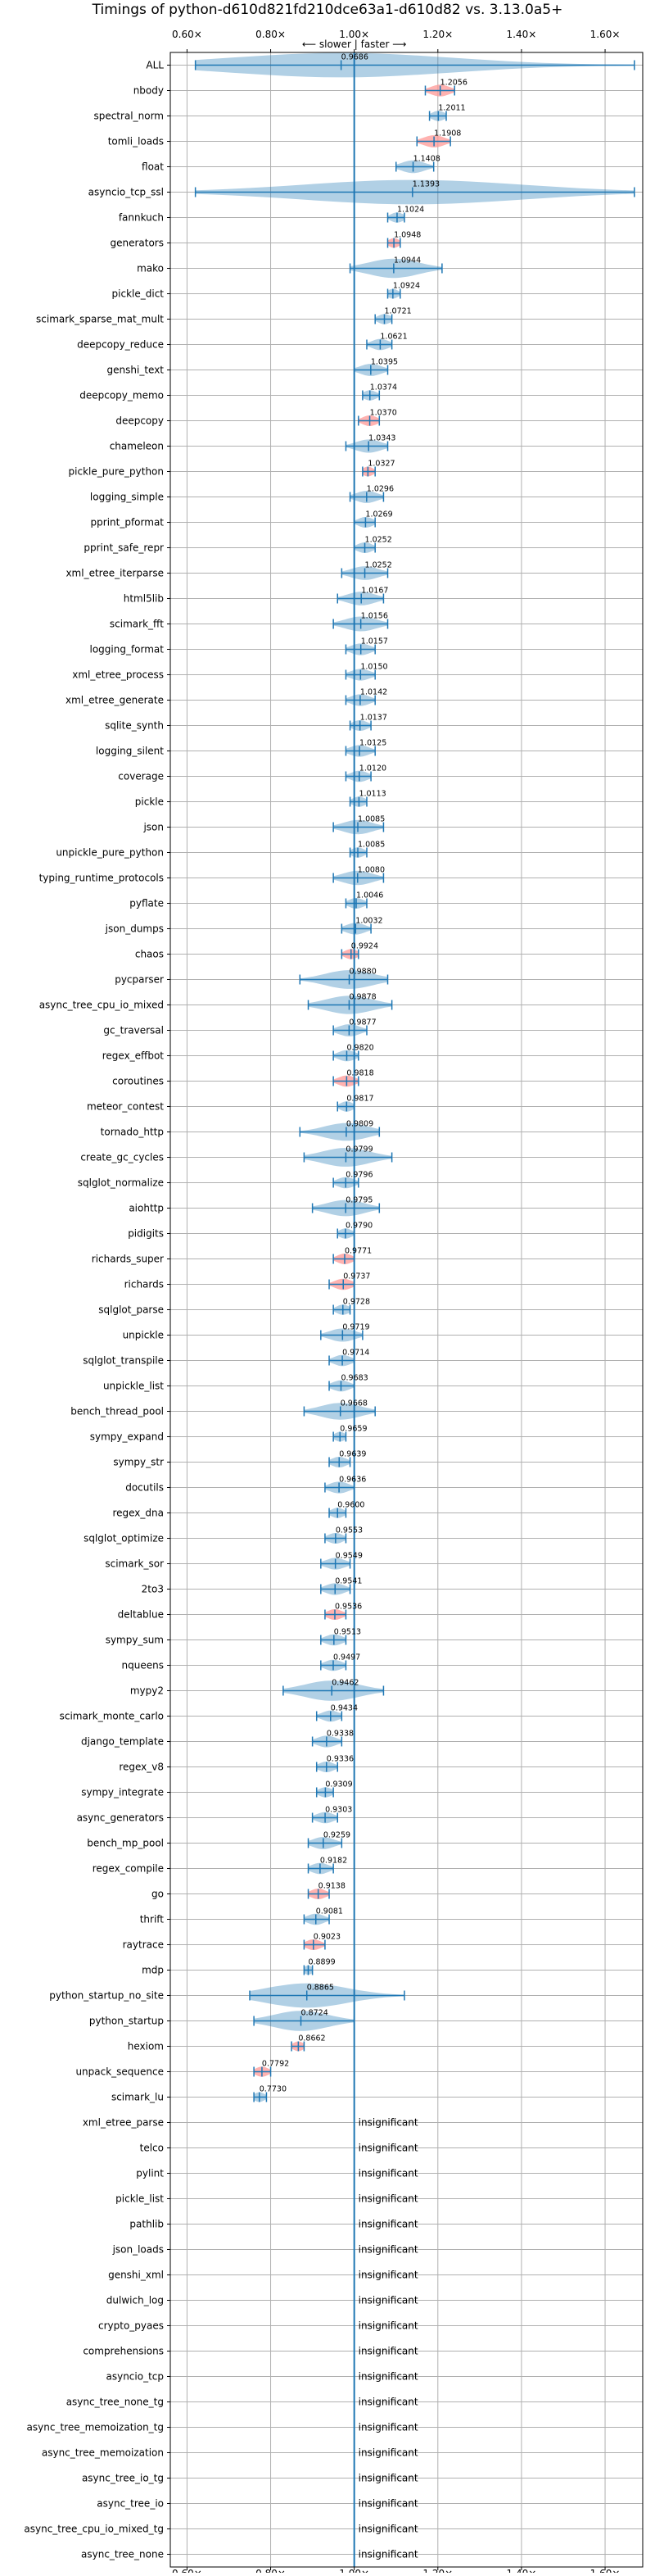  Describe the element at coordinates (126, 192) in the screenshot. I see `y-tick-label: asyncio_tcp_ssl` at that location.